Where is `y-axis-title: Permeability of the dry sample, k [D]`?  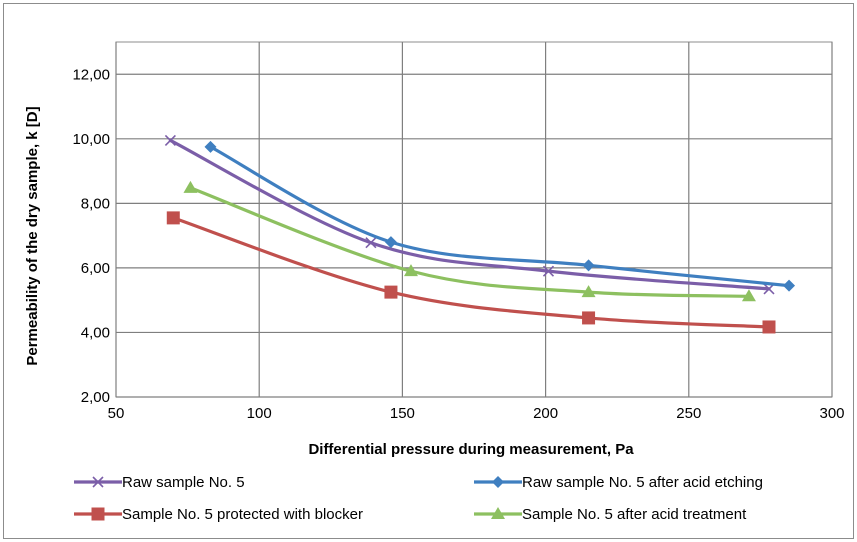
y-axis-title: Permeability of the dry sample, k [D] is located at coordinates (32, 235).